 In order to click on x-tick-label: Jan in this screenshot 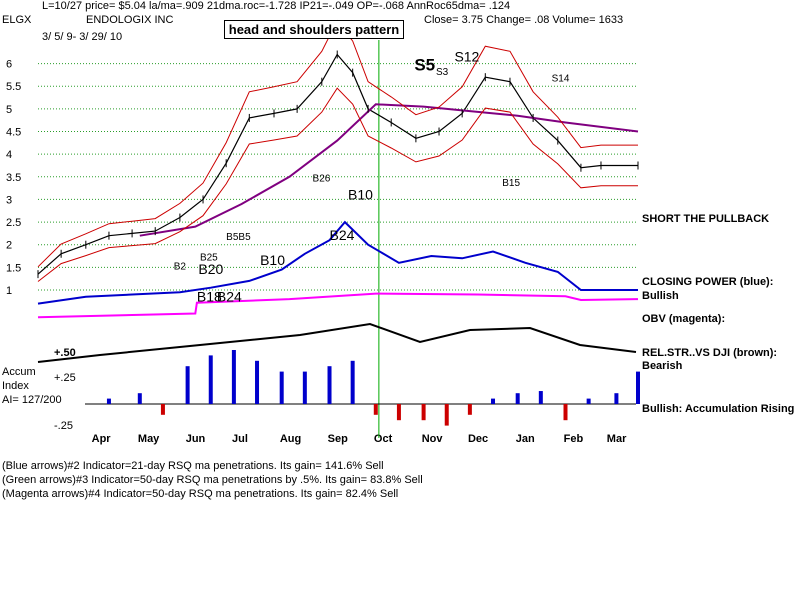, I will do `click(525, 439)`.